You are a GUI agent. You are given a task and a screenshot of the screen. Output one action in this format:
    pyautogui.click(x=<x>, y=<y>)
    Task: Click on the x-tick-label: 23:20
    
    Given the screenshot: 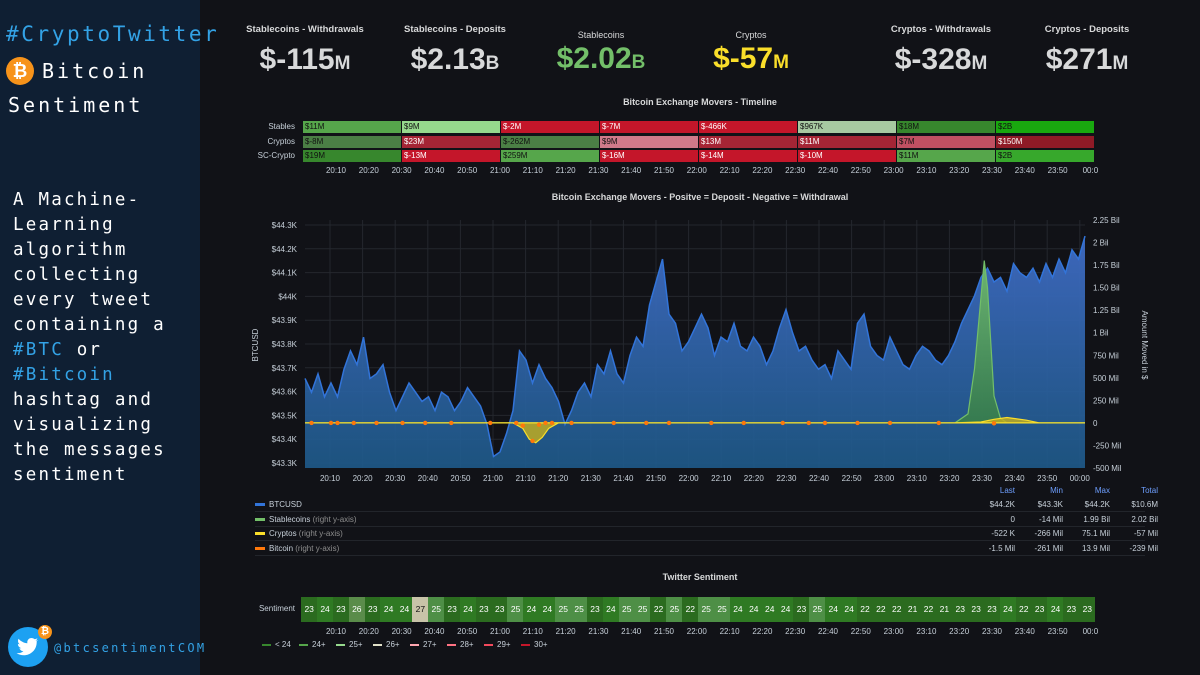 What is the action you would take?
    pyautogui.click(x=949, y=478)
    